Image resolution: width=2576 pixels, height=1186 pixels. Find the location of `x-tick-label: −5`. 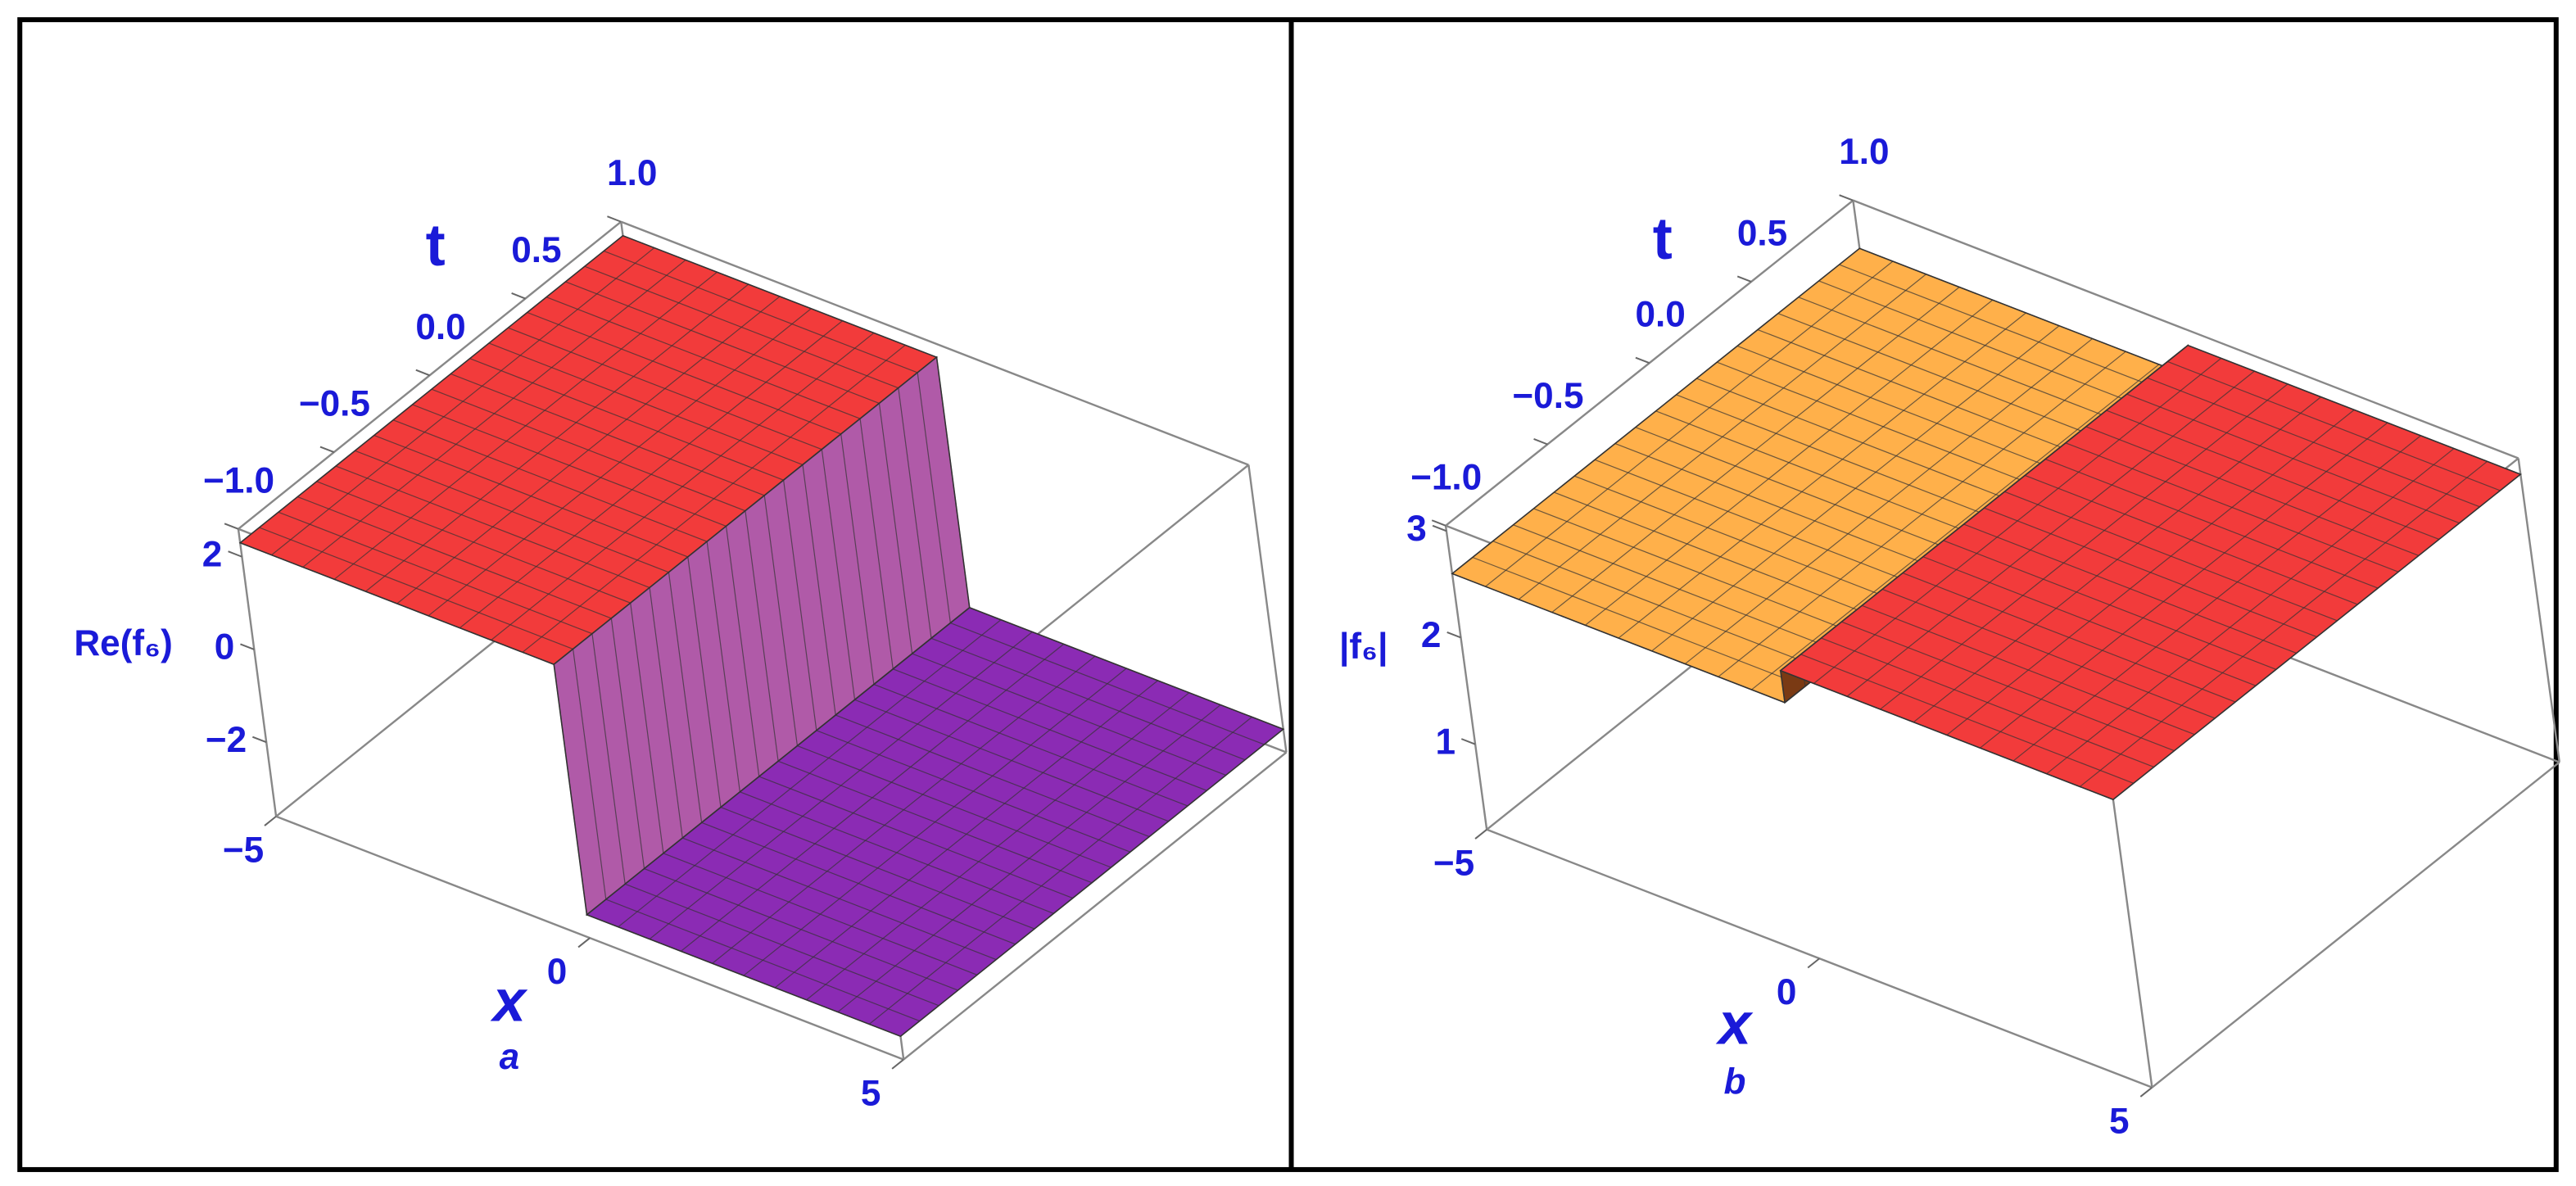

x-tick-label: −5 is located at coordinates (243, 851).